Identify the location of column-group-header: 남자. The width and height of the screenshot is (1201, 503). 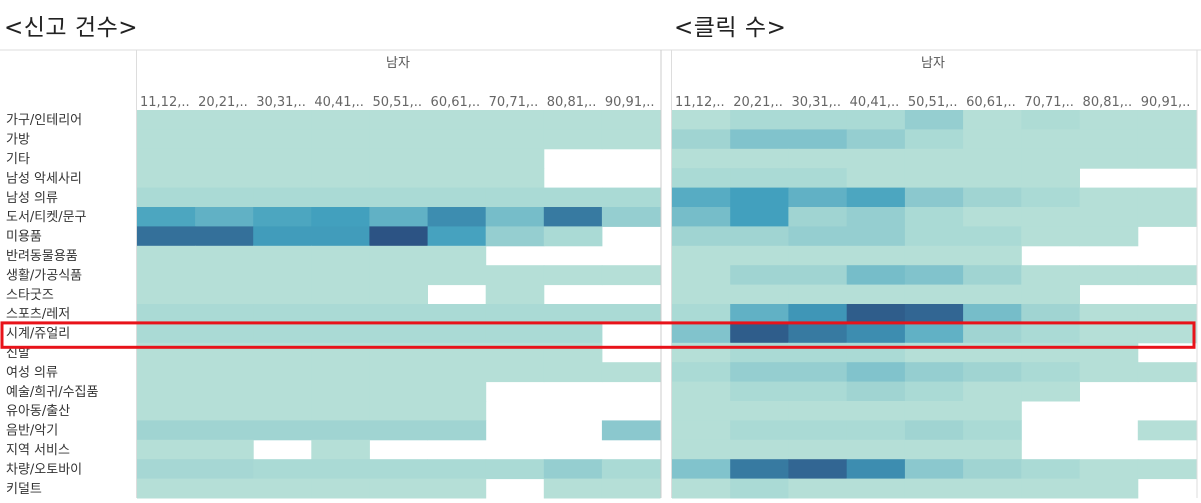
(398, 63).